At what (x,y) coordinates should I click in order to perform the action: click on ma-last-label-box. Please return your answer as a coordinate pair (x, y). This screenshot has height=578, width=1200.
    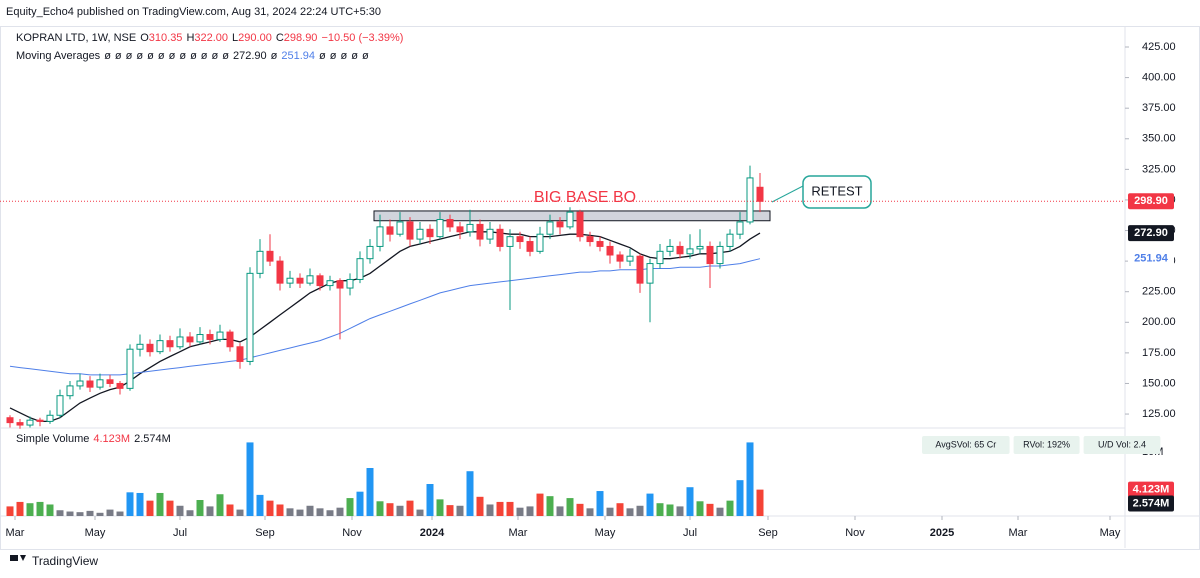
    Looking at the image, I should click on (1151, 258).